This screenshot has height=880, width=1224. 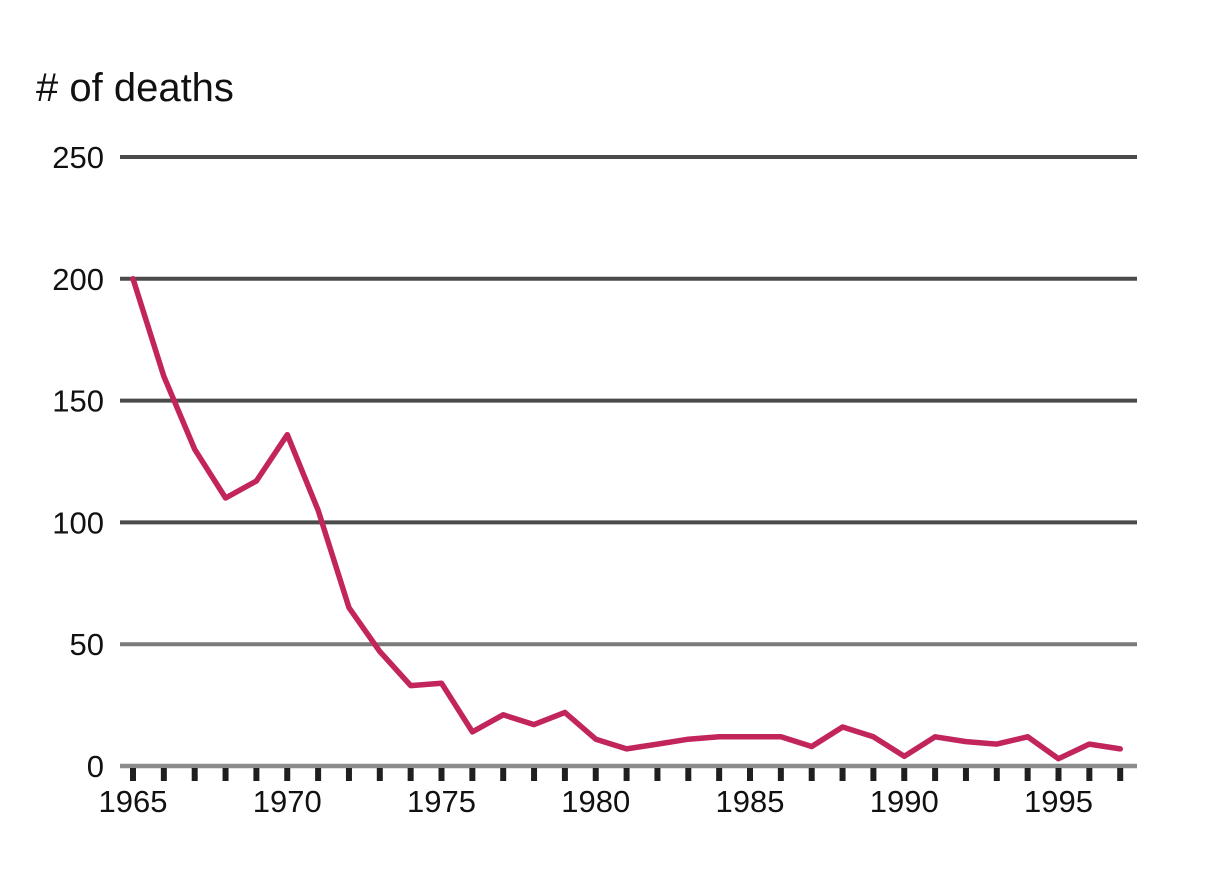 What do you see at coordinates (78, 157) in the screenshot?
I see `y-tick-label-250: 250` at bounding box center [78, 157].